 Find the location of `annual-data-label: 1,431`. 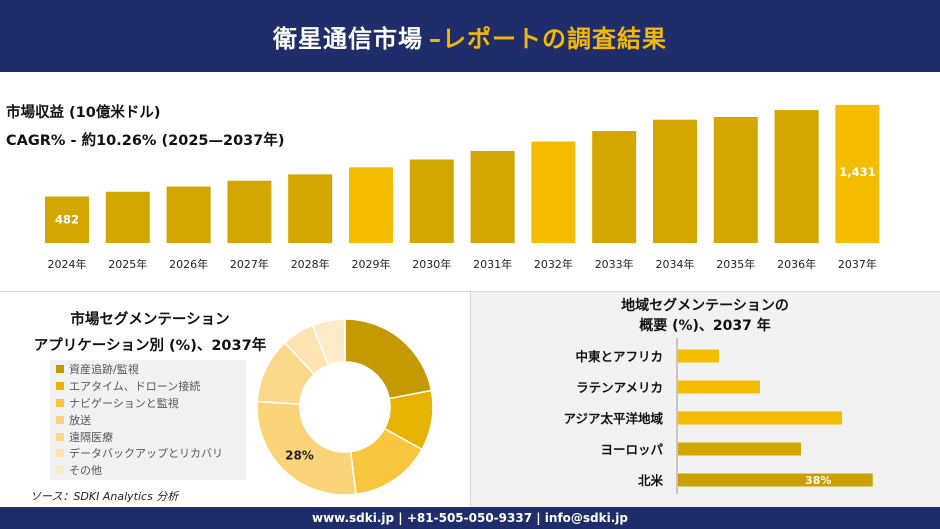

annual-data-label: 1,431 is located at coordinates (857, 172).